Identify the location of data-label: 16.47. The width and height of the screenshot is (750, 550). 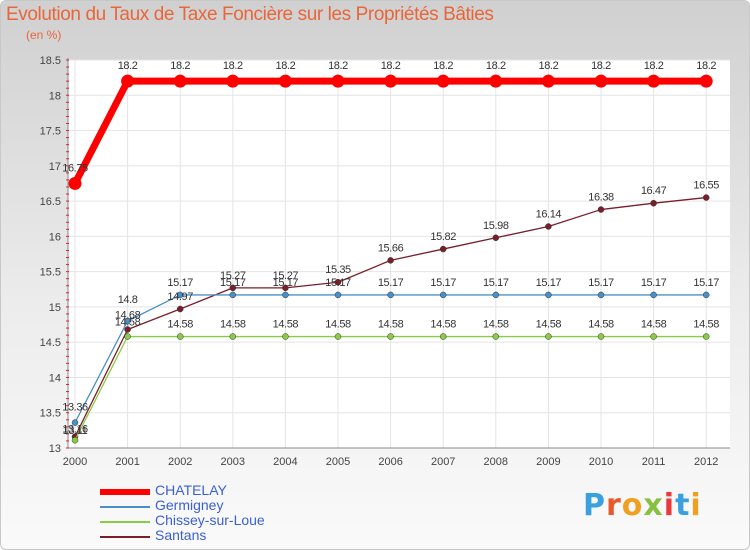
(654, 191).